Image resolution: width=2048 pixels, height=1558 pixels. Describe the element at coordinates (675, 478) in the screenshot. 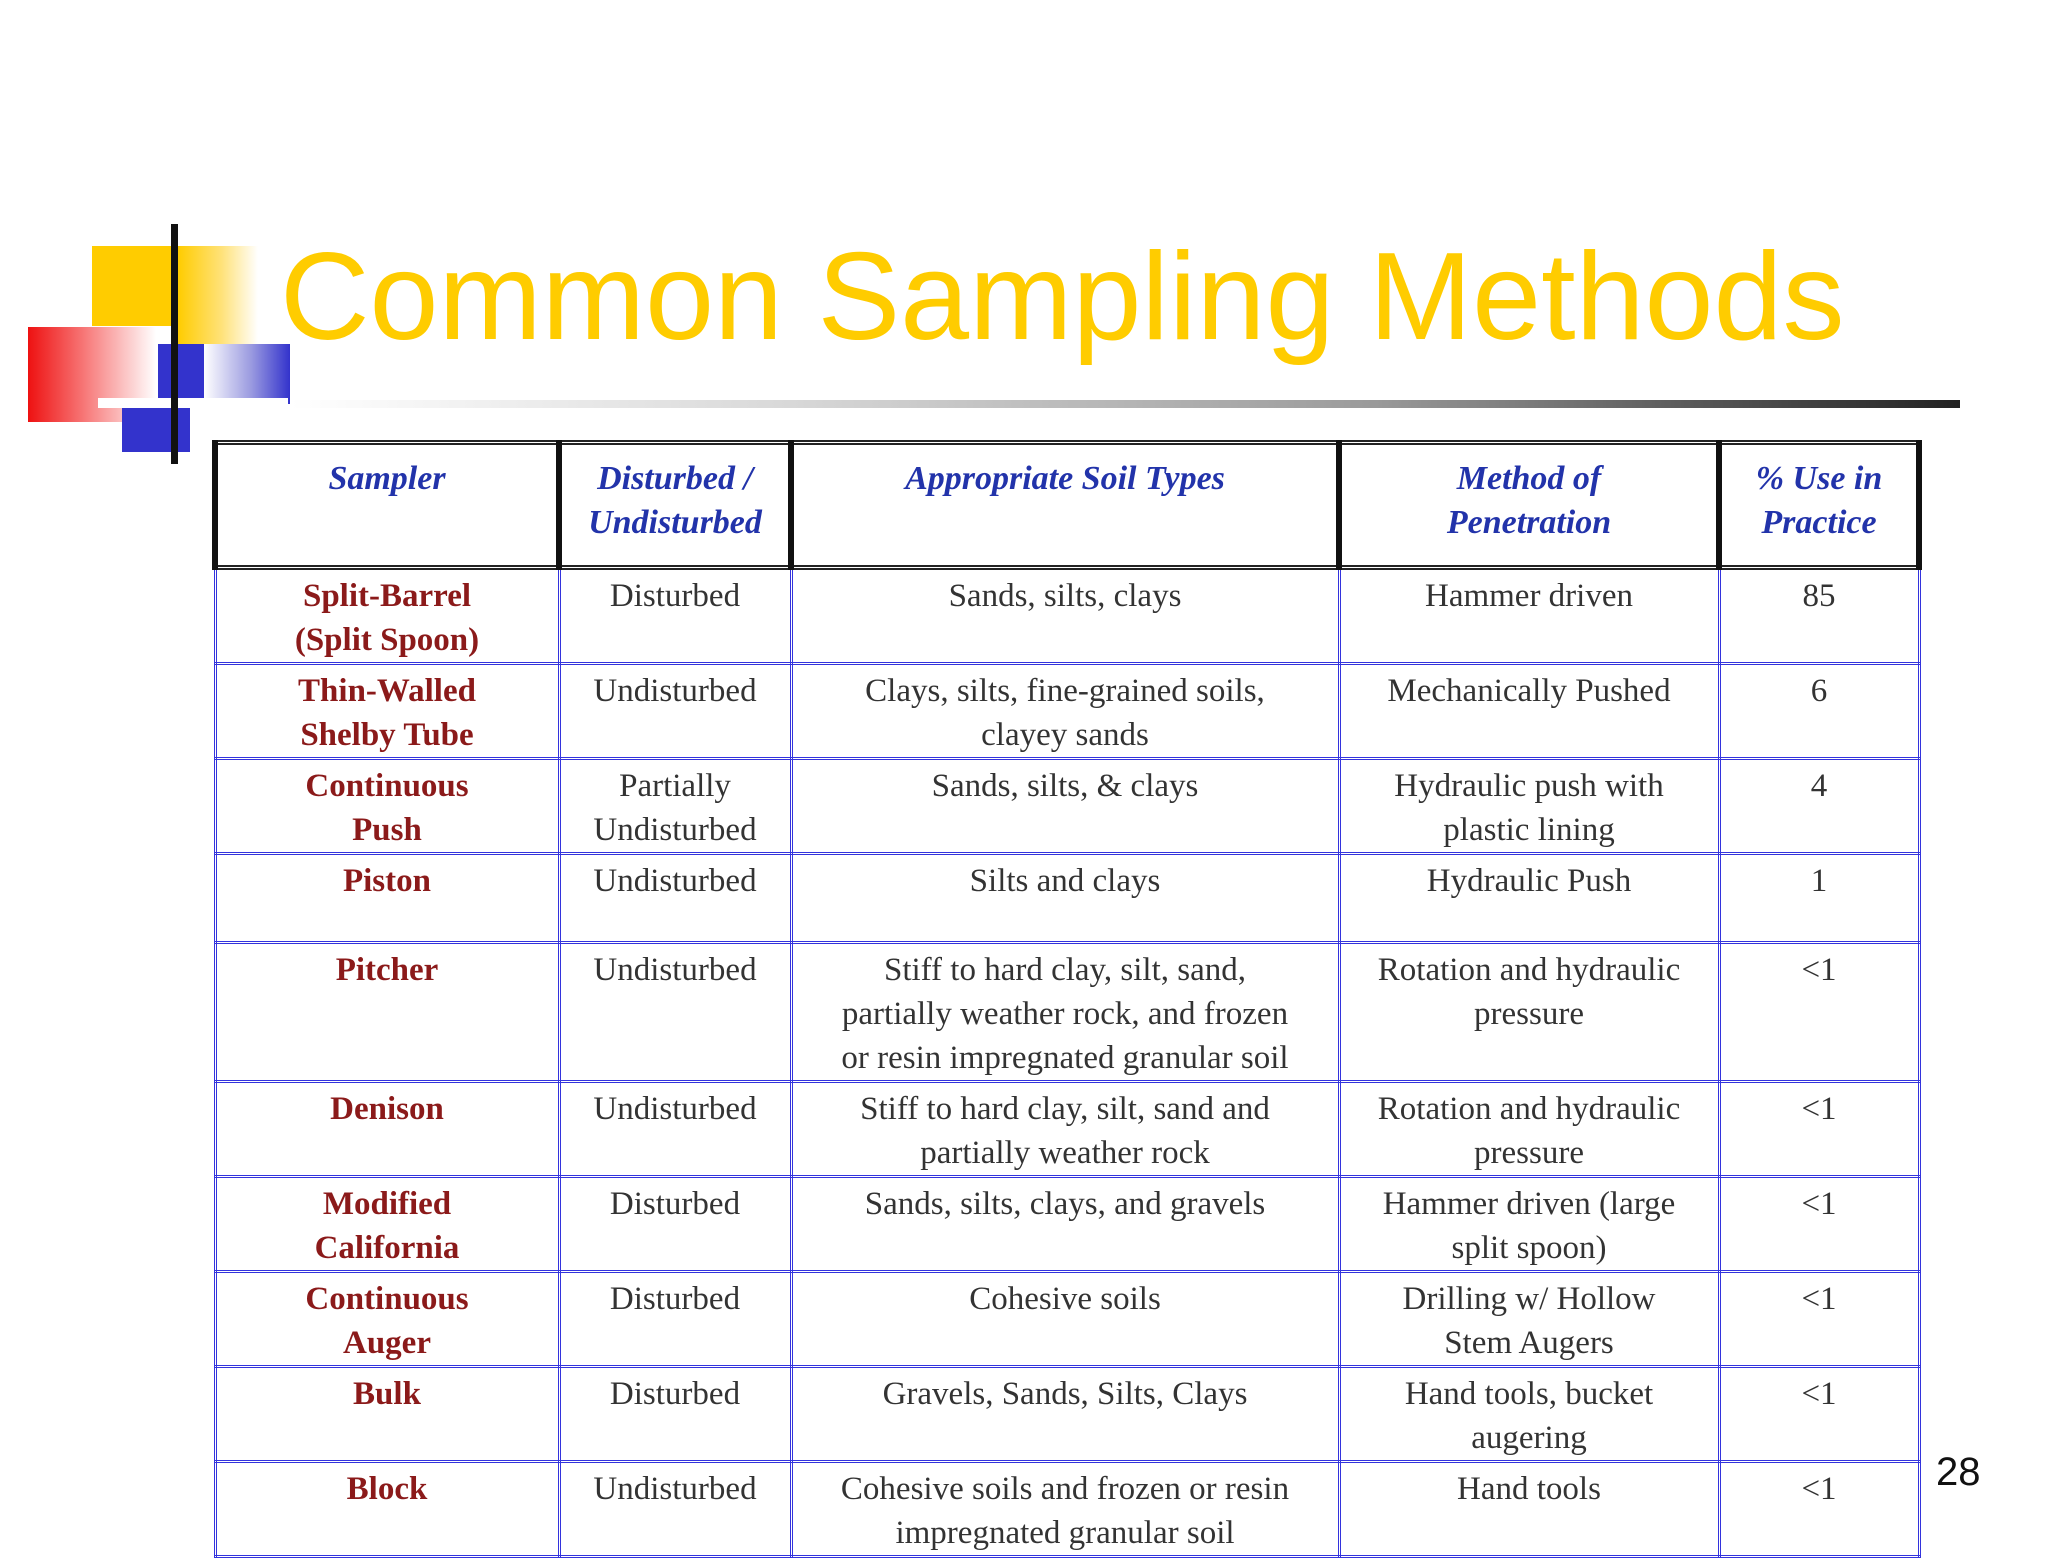

I see `header-disturbed-line1: Disturbed /` at that location.